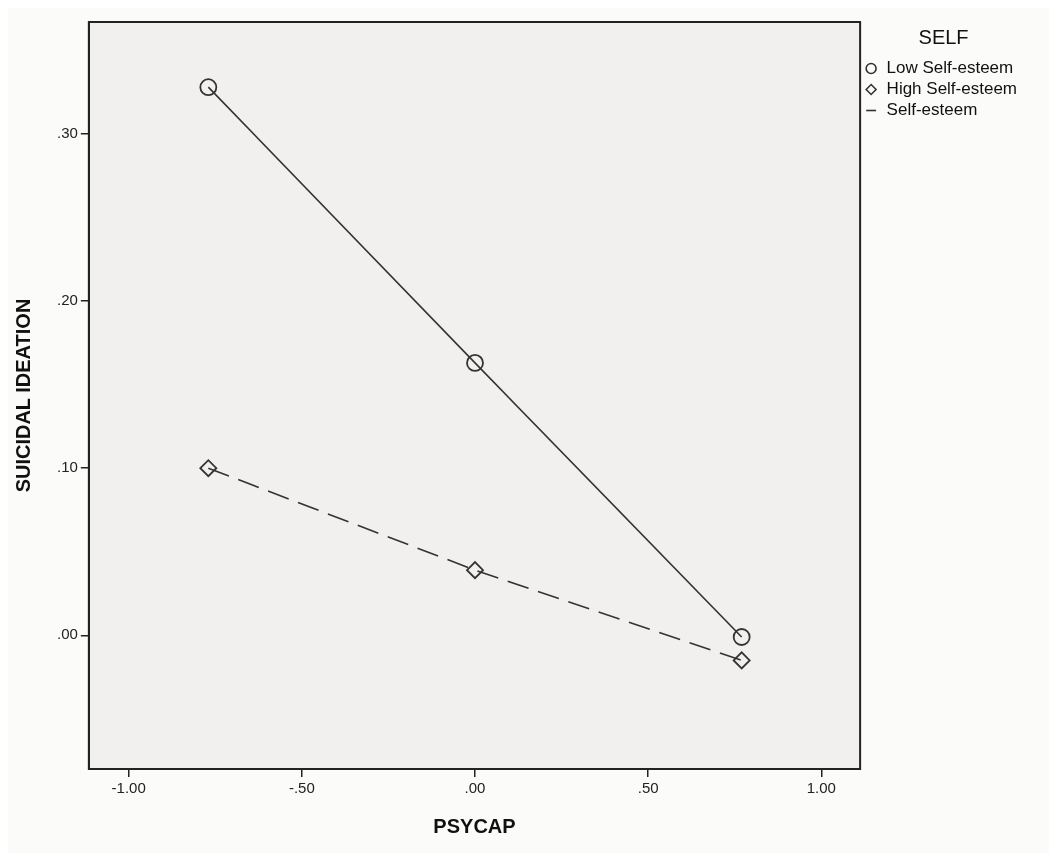 The width and height of the screenshot is (1057, 861). What do you see at coordinates (474, 825) in the screenshot?
I see `x-axis-title: PSYCAP` at bounding box center [474, 825].